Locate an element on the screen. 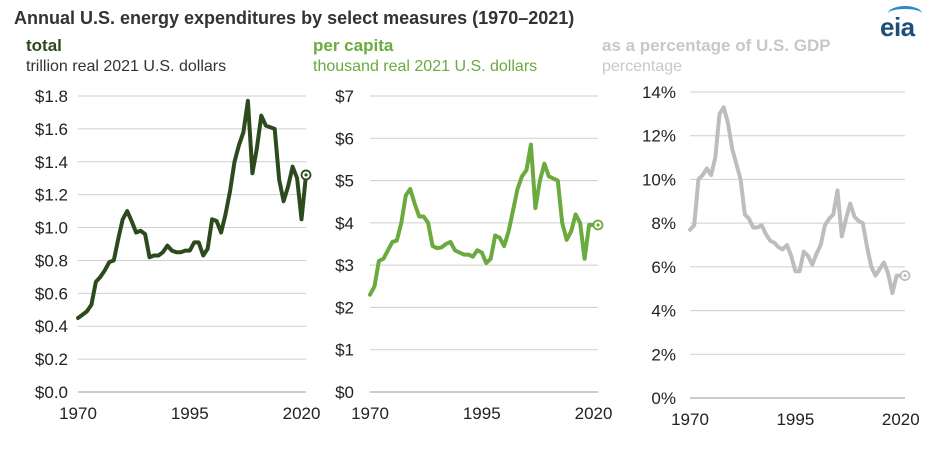 This screenshot has height=451, width=949. panel-1-y-tick-label: $1.6 is located at coordinates (51, 129).